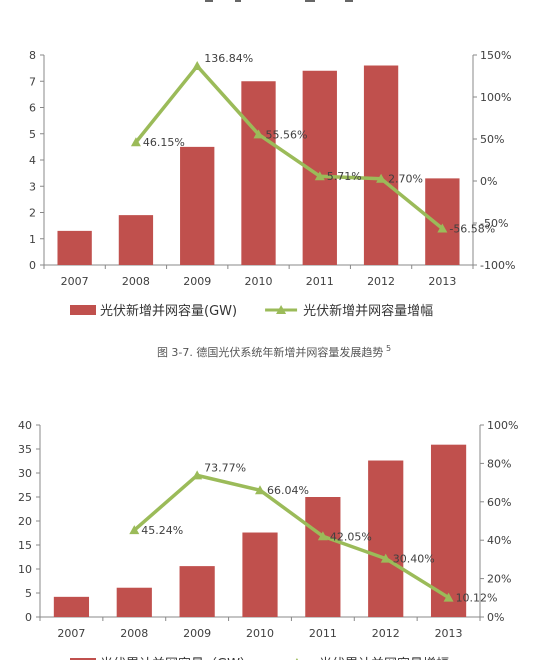  What do you see at coordinates (32, 108) in the screenshot?
I see `left-tick-label: 6` at bounding box center [32, 108].